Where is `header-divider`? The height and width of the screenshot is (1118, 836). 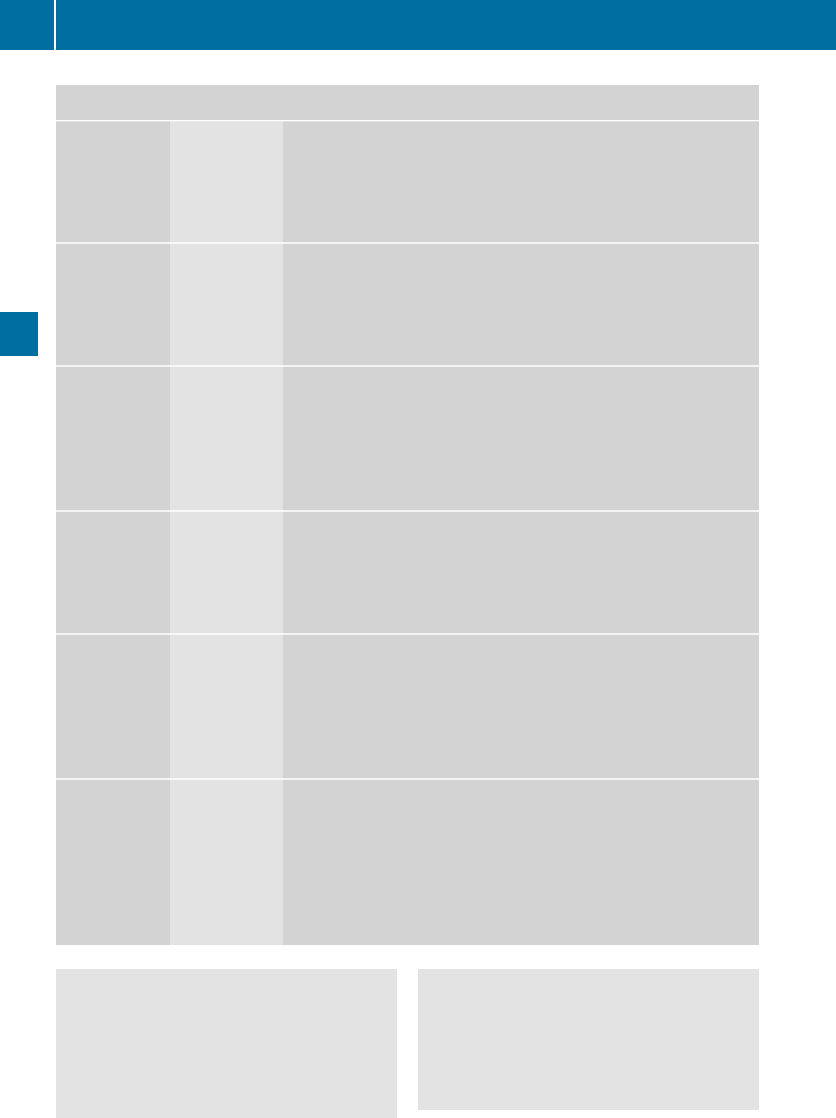
header-divider is located at coordinates (55, 25).